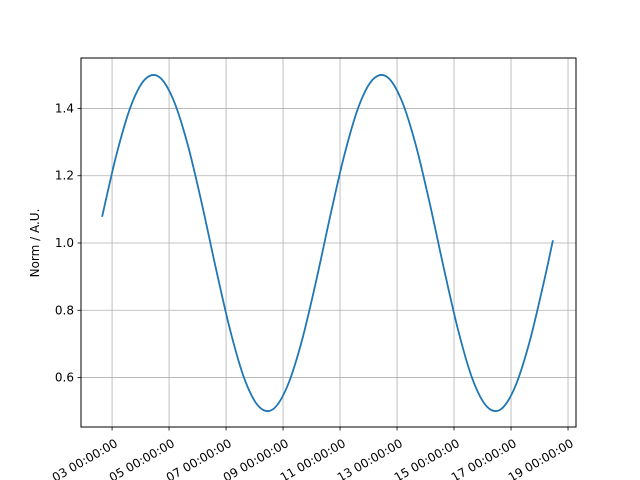 This screenshot has width=640, height=480. I want to click on y-tick-label: 0.8, so click(64, 310).